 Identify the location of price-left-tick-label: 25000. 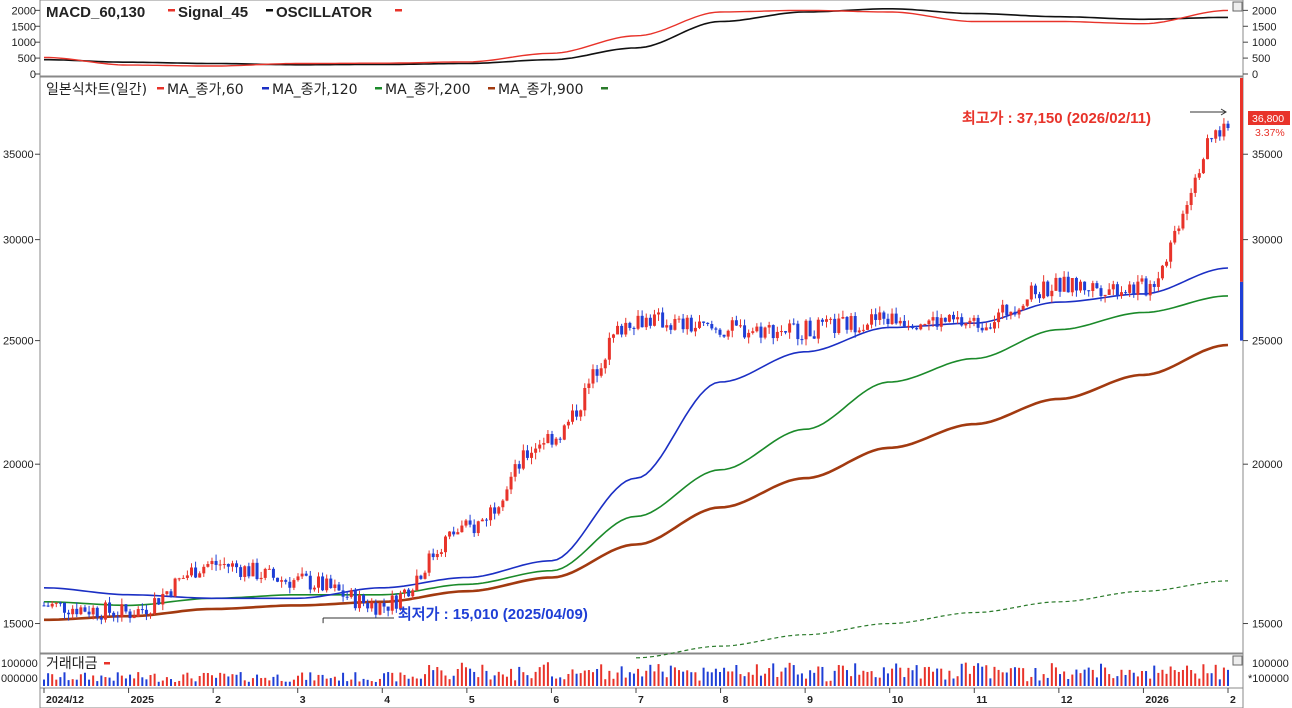
(18, 342).